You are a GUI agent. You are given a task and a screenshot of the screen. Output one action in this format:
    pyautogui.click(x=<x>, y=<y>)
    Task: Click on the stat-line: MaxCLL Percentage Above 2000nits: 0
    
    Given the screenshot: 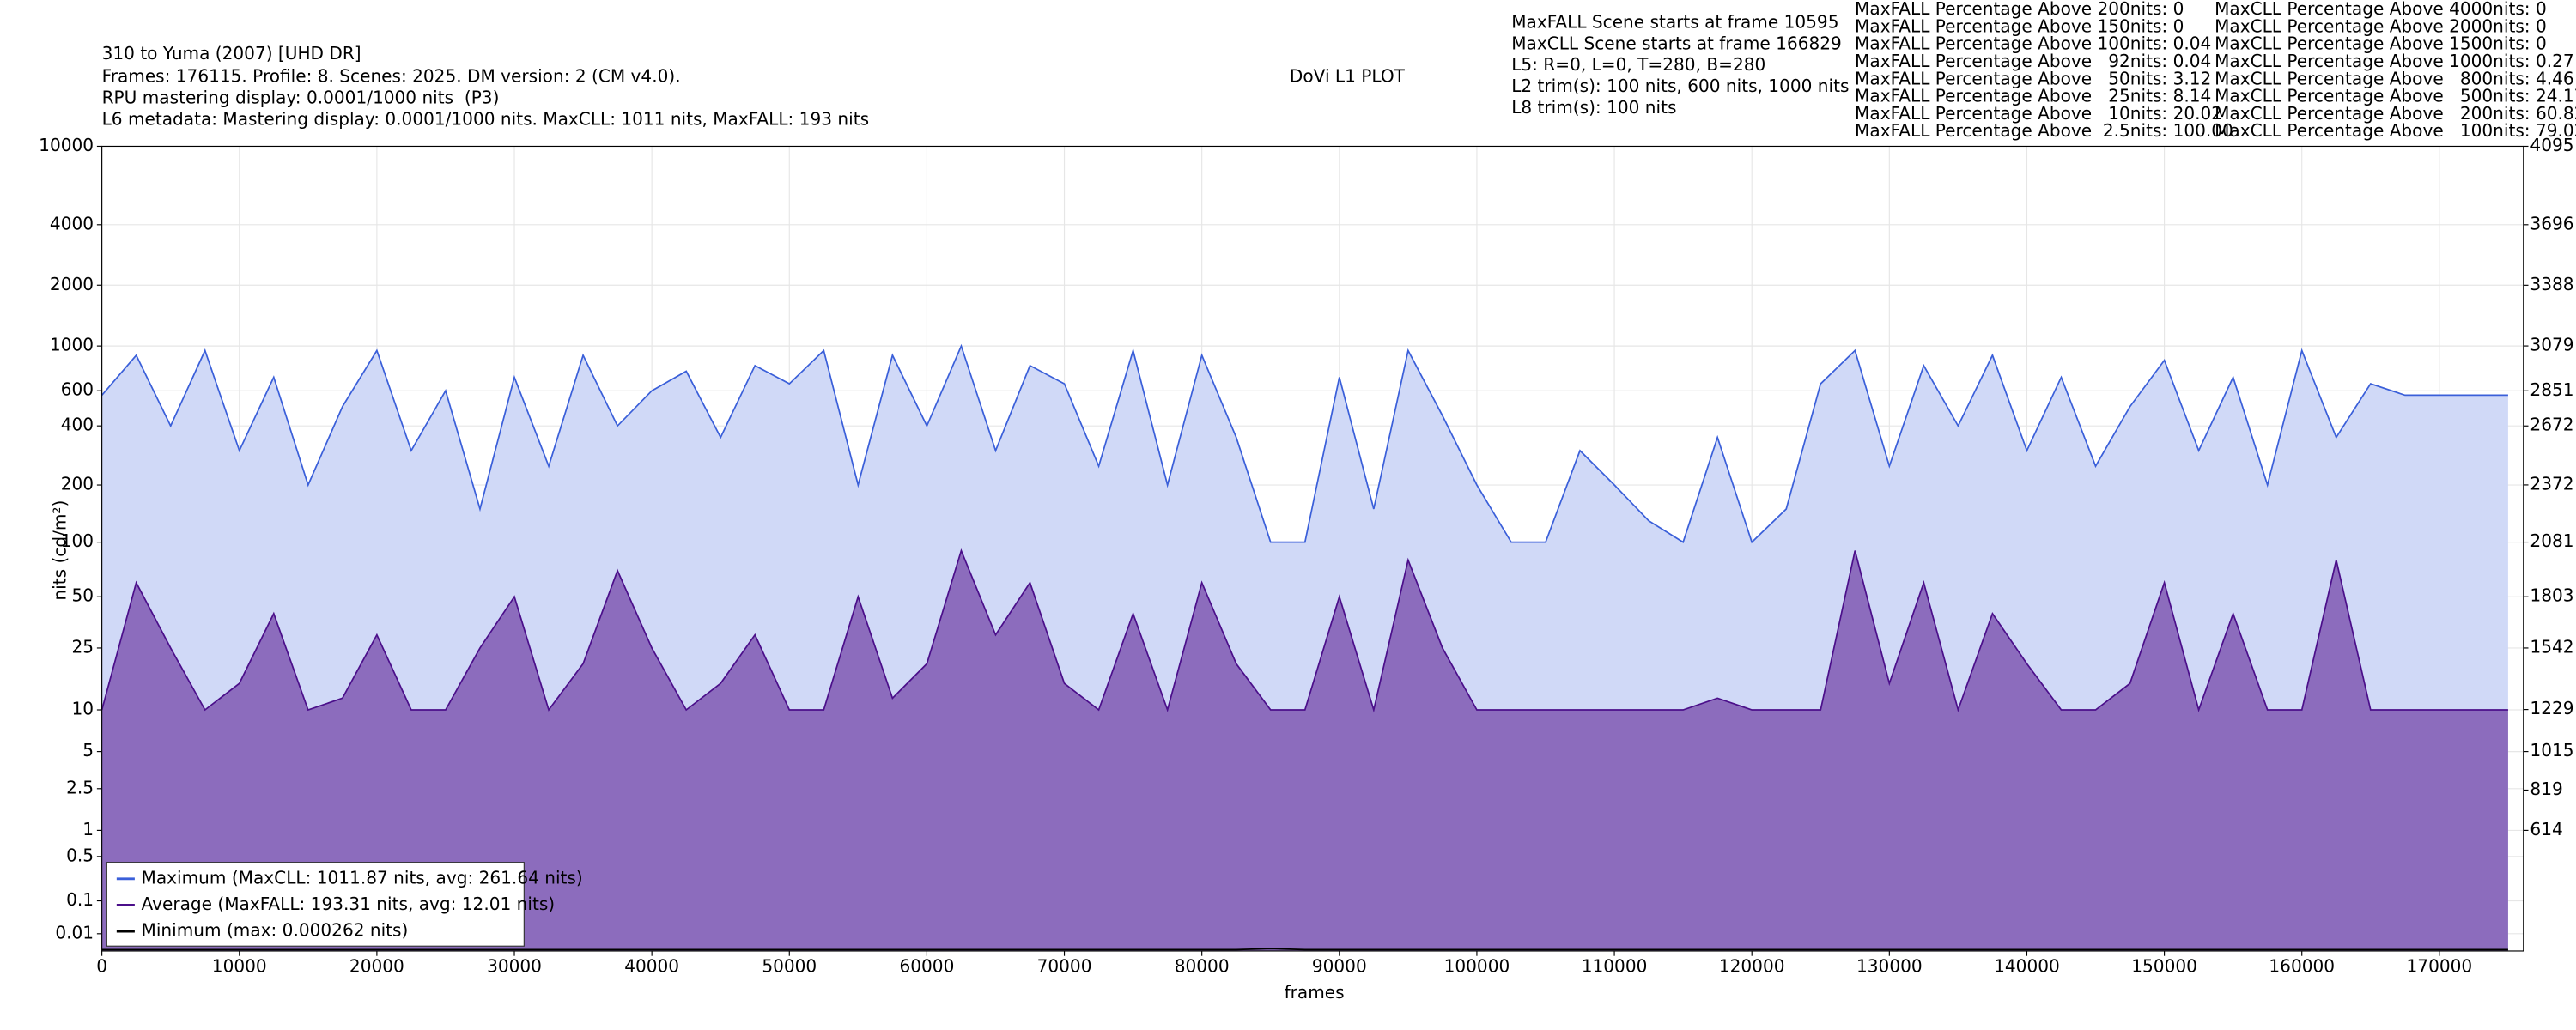 What is the action you would take?
    pyautogui.click(x=2381, y=25)
    